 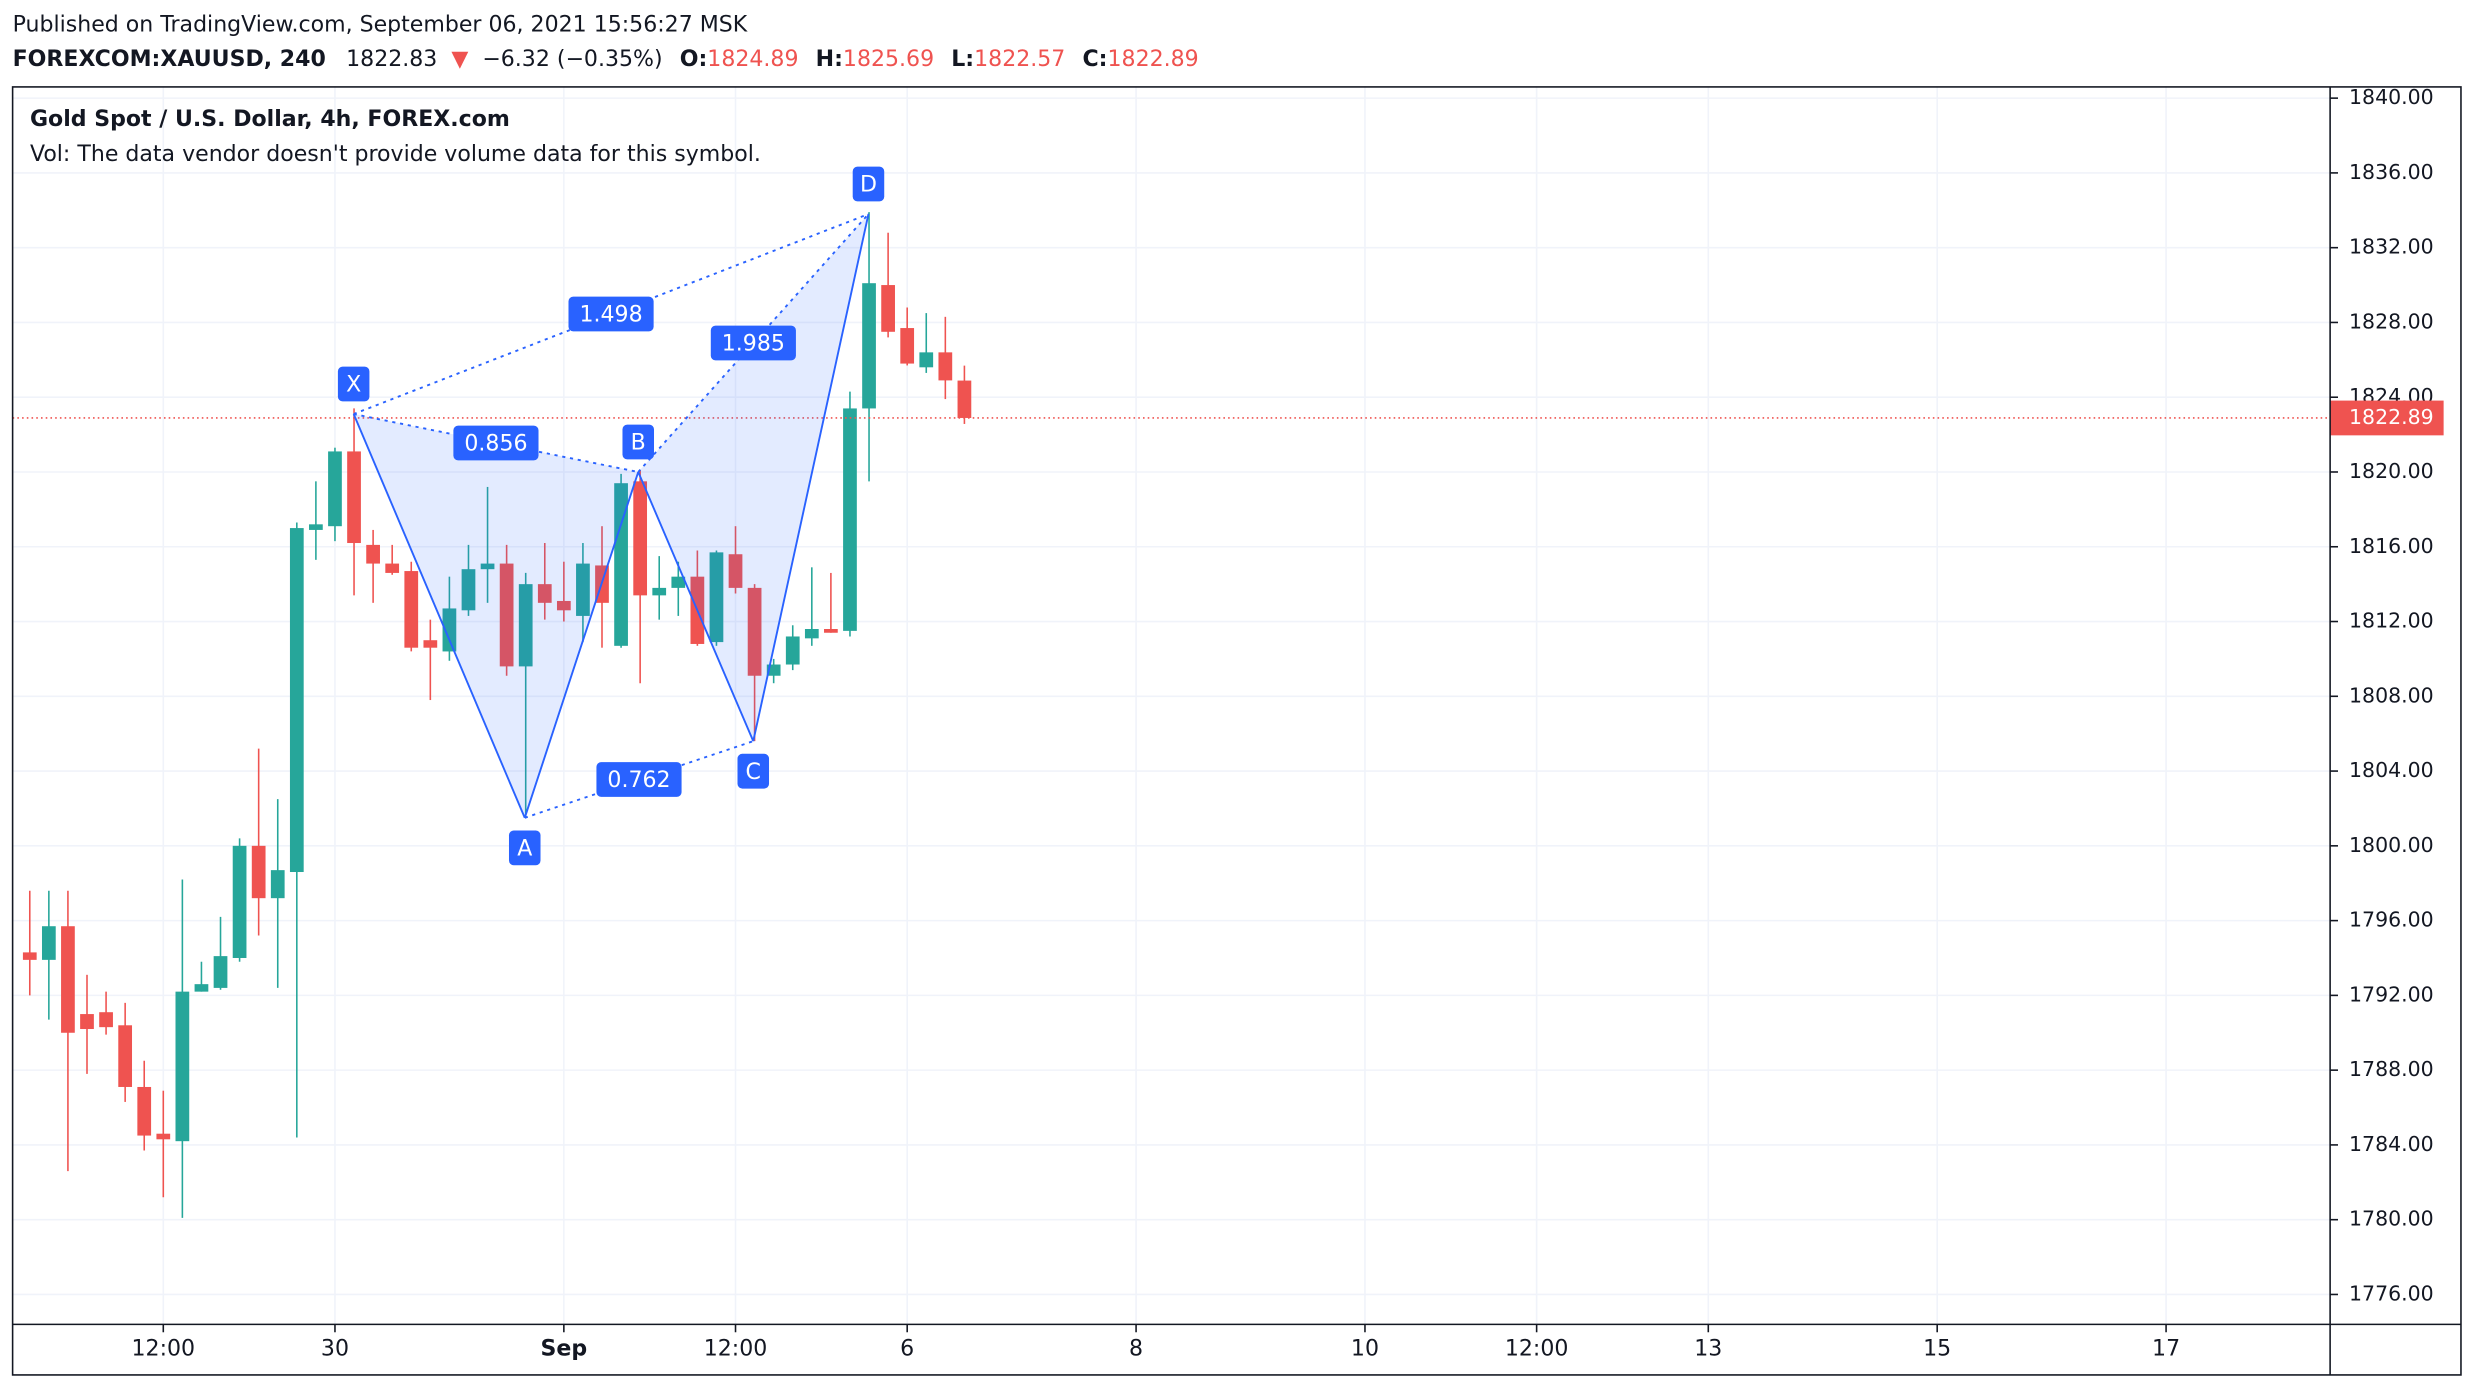 I want to click on pattern-point-label: C, so click(x=753, y=772).